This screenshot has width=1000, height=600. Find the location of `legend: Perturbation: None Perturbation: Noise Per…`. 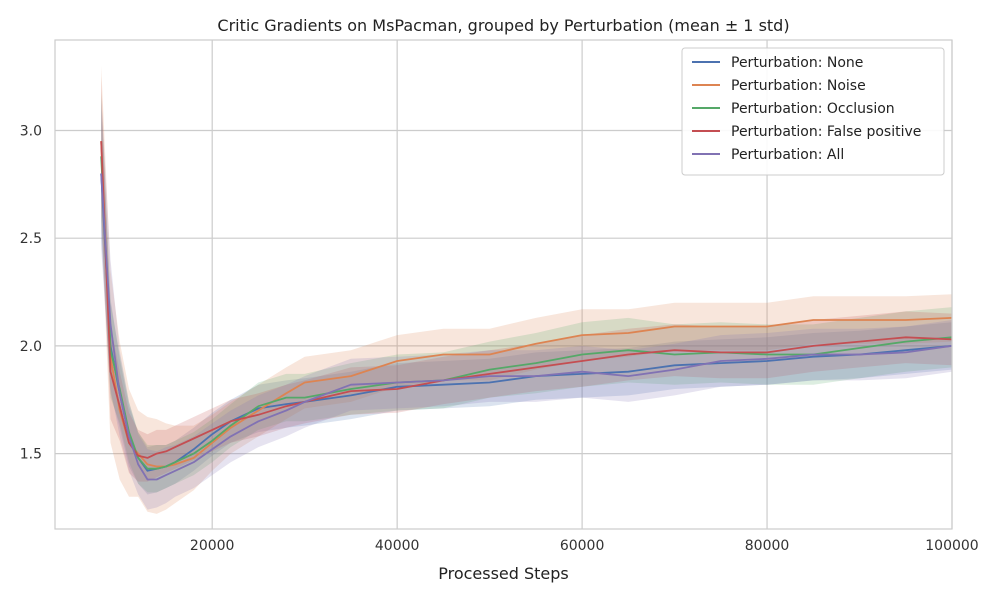

legend: Perturbation: None Perturbation: Noise Per… is located at coordinates (813, 111).